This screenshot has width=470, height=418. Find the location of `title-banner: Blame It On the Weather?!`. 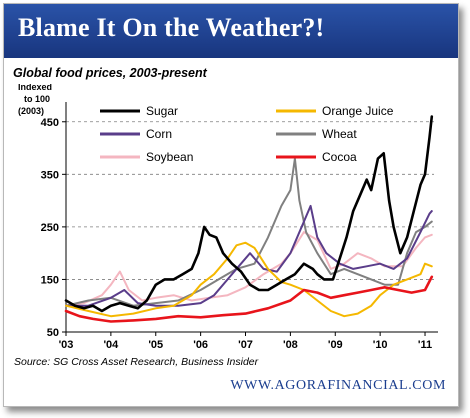

title-banner: Blame It On the Weather?! is located at coordinates (231, 31).